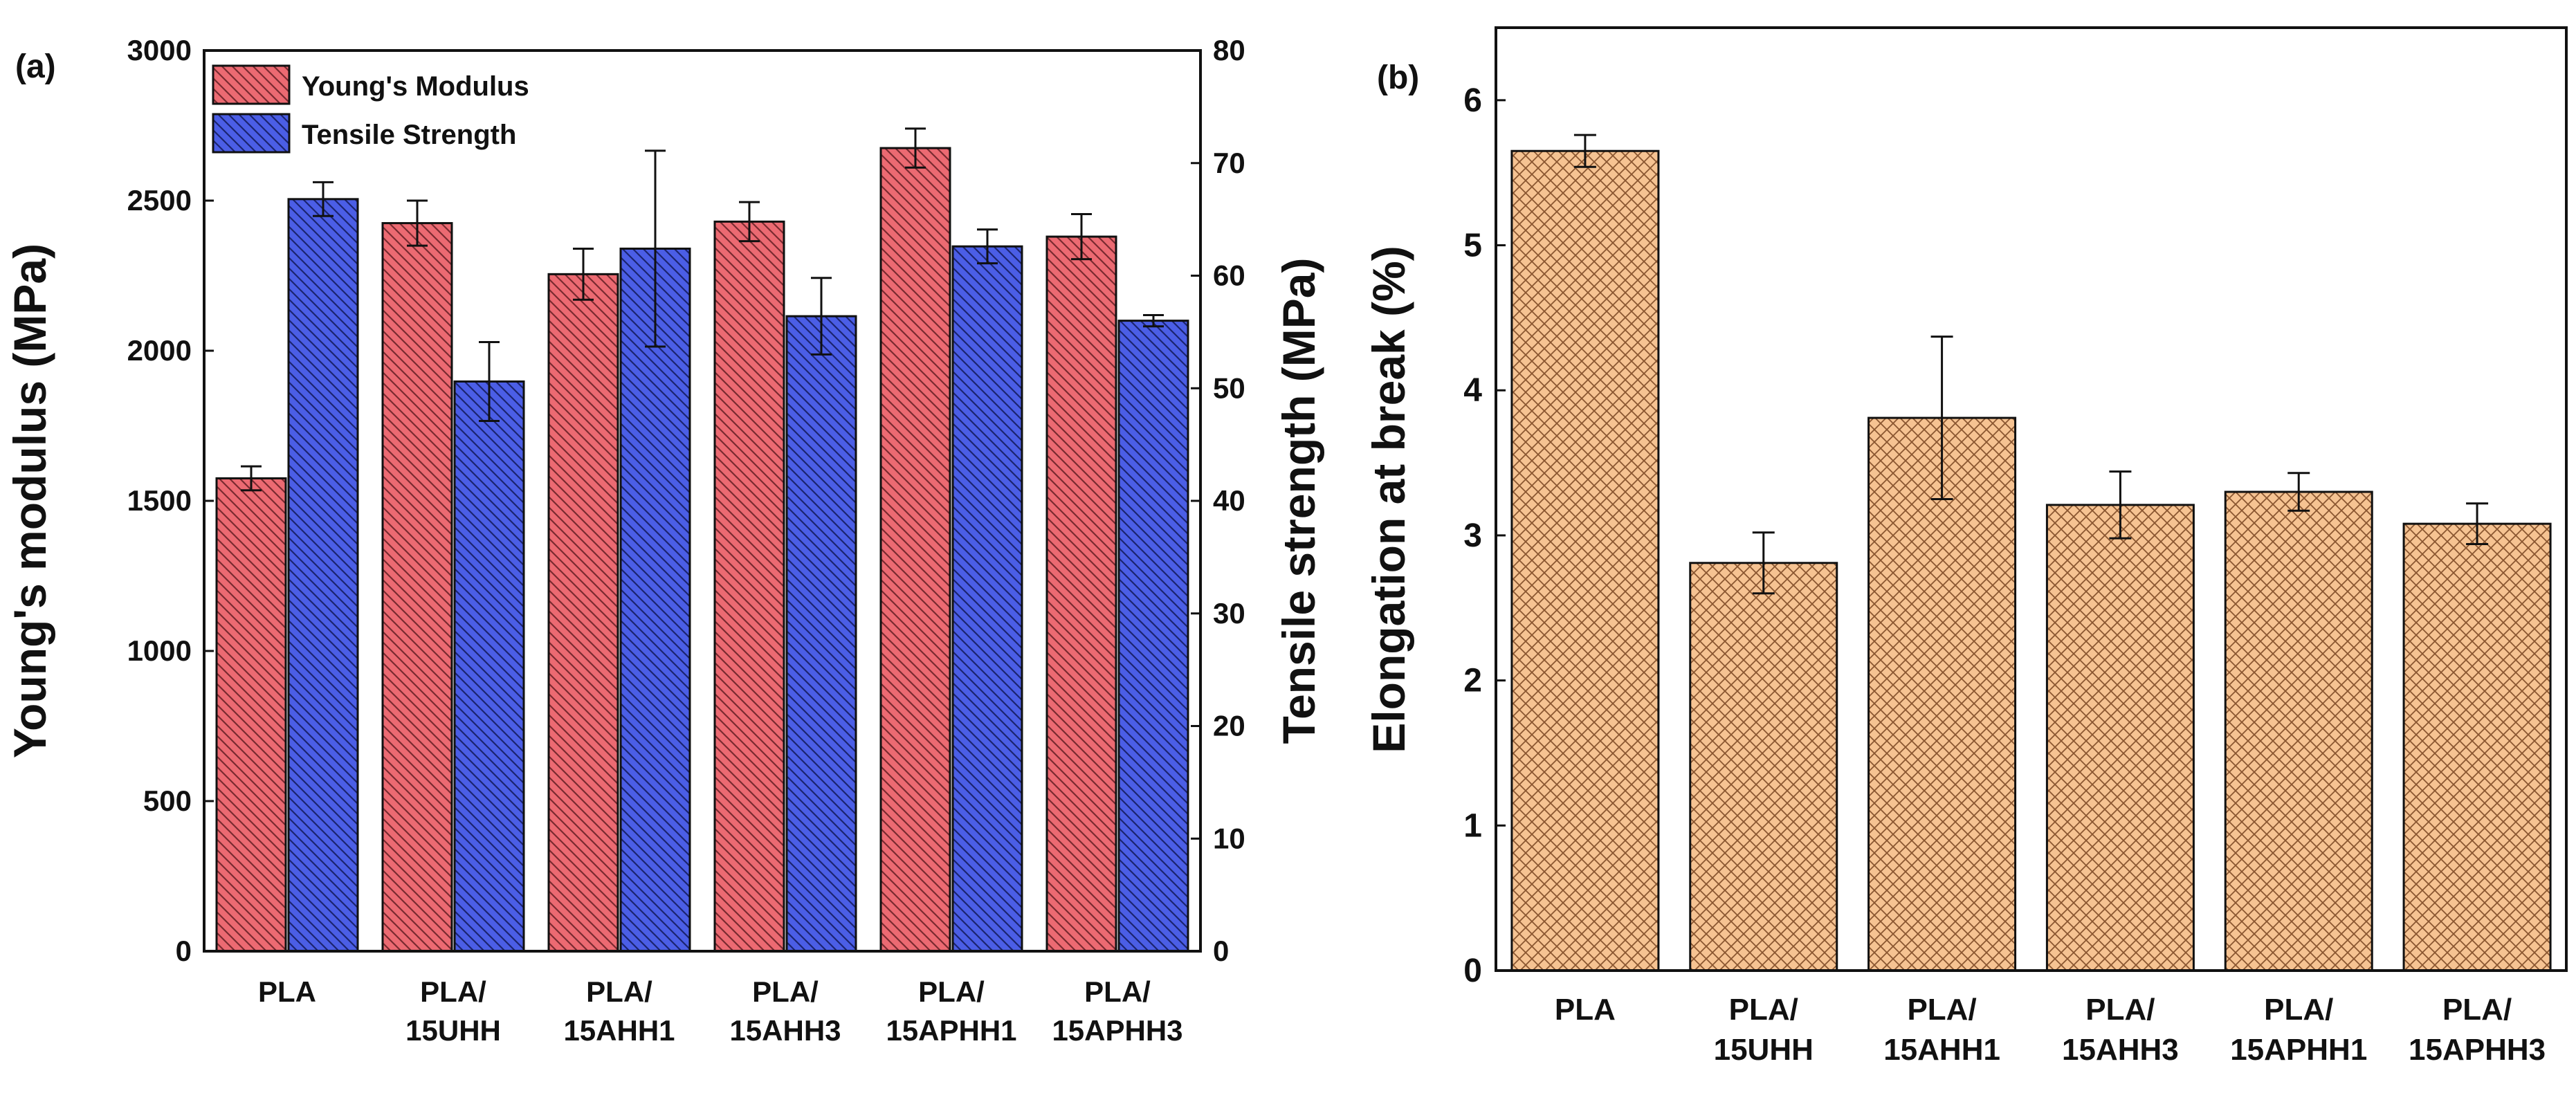 This screenshot has width=2576, height=1111. Describe the element at coordinates (251, 133) in the screenshot. I see `legend-swatch-tensile-strength` at that location.